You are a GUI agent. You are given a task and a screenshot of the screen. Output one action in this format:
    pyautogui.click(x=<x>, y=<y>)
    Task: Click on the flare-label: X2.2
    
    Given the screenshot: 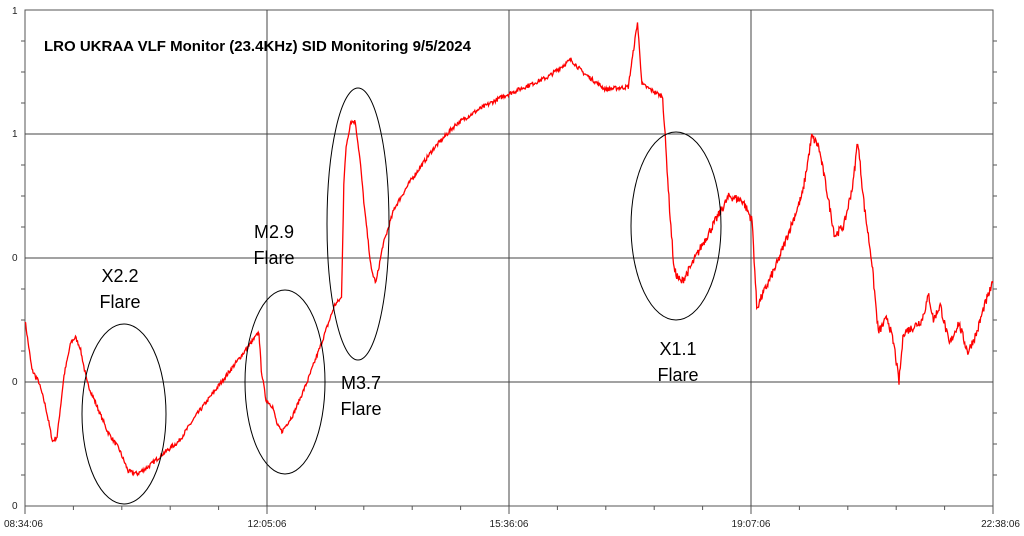 What is the action you would take?
    pyautogui.click(x=119, y=276)
    